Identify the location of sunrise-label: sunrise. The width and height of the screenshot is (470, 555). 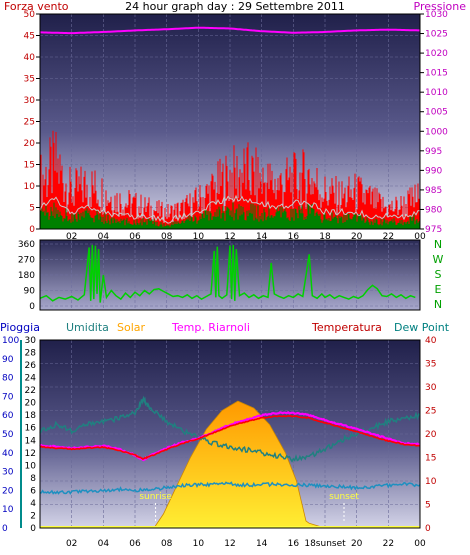
(155, 497).